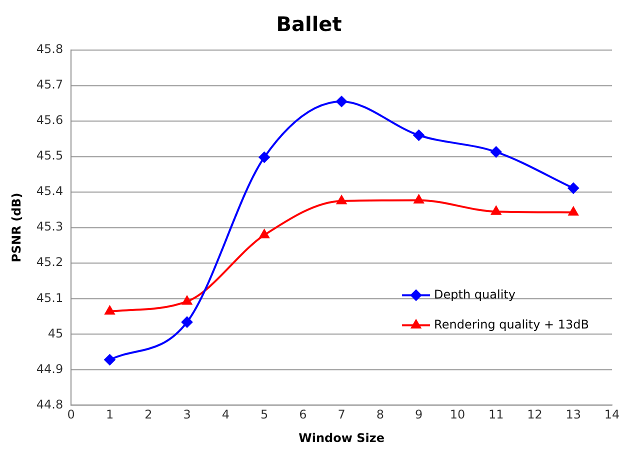  What do you see at coordinates (574, 415) in the screenshot?
I see `x-tick-label: 13` at bounding box center [574, 415].